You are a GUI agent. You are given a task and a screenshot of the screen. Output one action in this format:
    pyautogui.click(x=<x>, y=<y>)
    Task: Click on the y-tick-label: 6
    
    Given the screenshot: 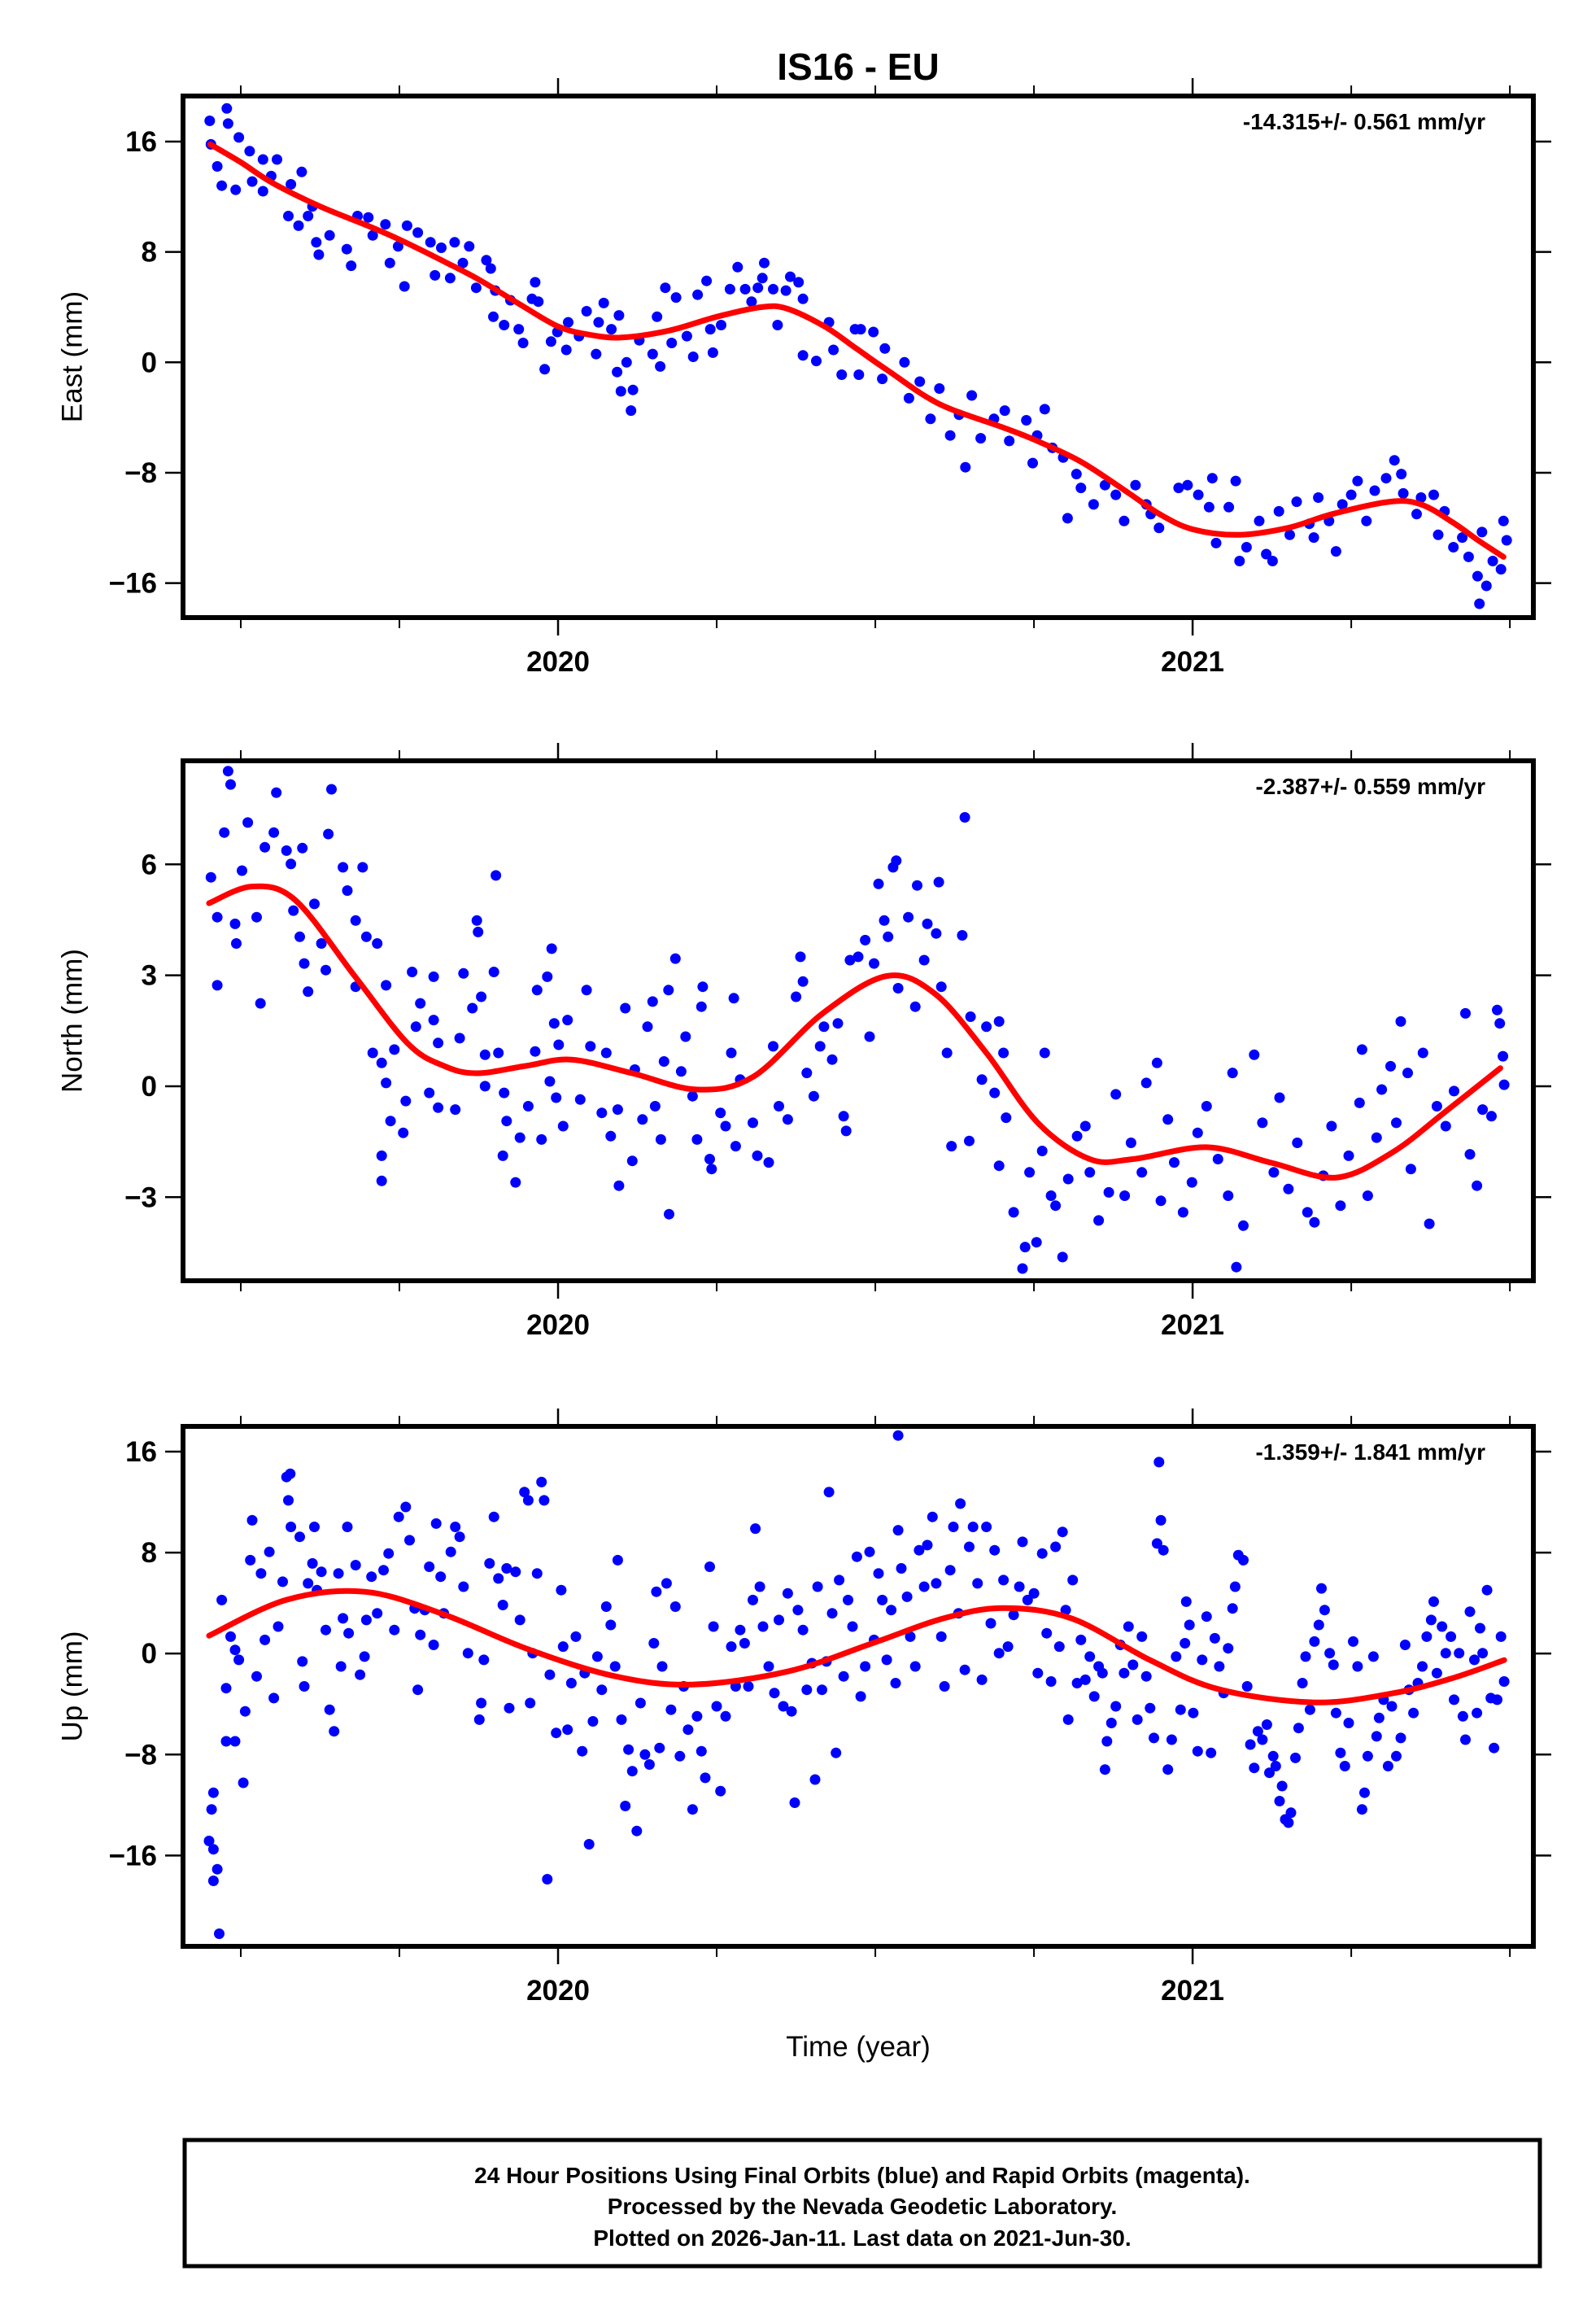 What is the action you would take?
    pyautogui.click(x=149, y=864)
    